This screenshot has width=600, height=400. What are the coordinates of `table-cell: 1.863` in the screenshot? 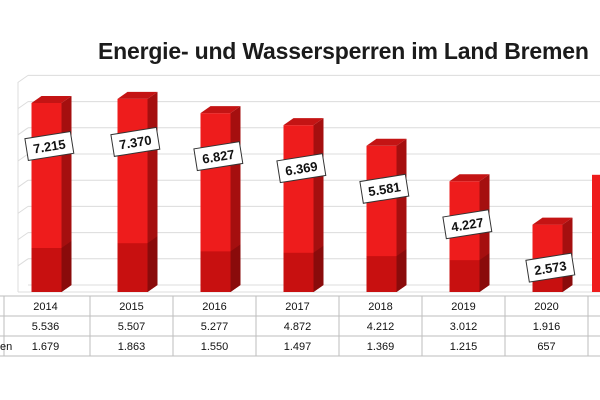 It's located at (132, 347).